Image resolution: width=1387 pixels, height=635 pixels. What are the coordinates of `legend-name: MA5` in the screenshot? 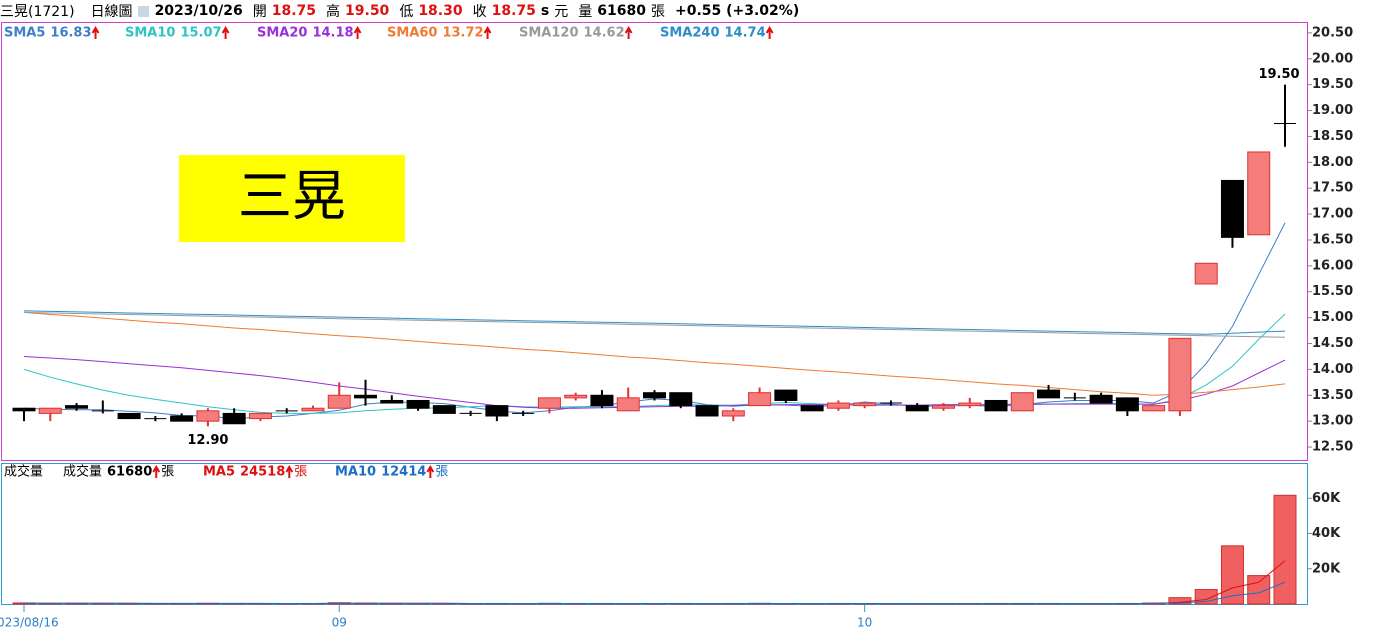 It's located at (219, 472).